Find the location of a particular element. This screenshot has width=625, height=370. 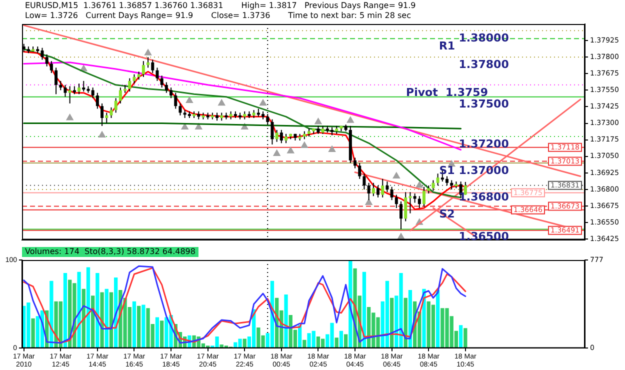

text: Time to next bar: 5 min 28 sec is located at coordinates (349, 15).